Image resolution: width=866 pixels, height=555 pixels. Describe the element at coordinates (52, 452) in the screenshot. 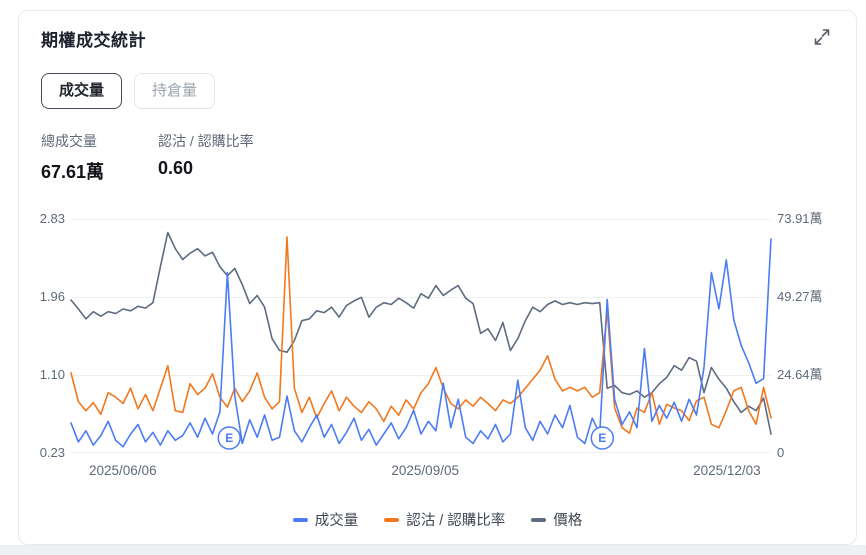

I see `left-axis-tick: 0.23` at that location.